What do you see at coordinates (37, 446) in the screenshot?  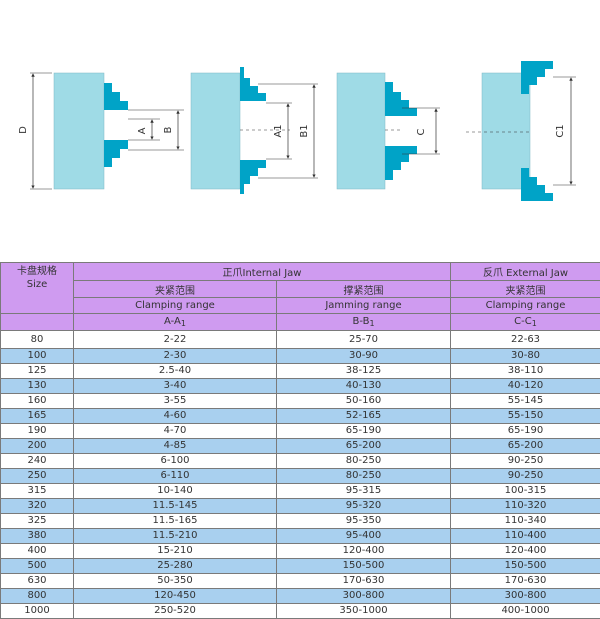 I see `cell-size: 200` at bounding box center [37, 446].